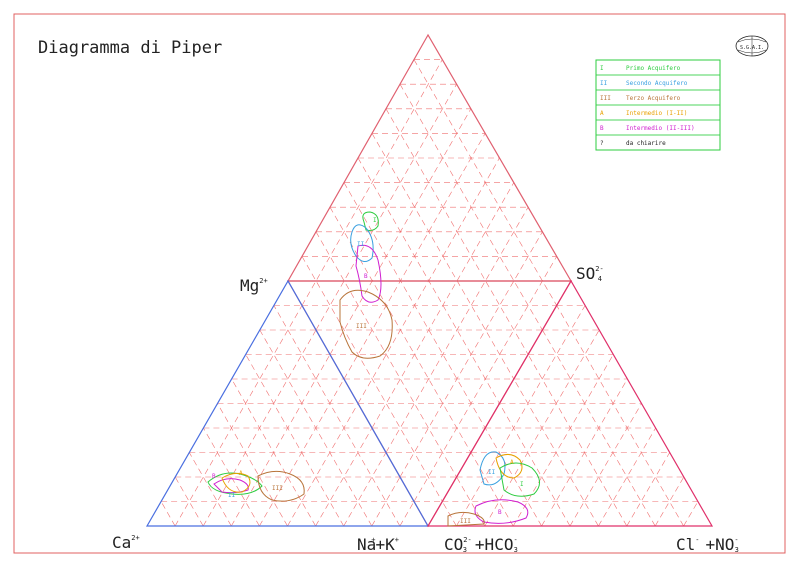  I want to click on diagram-title: Diagramma di Piper, so click(130, 48).